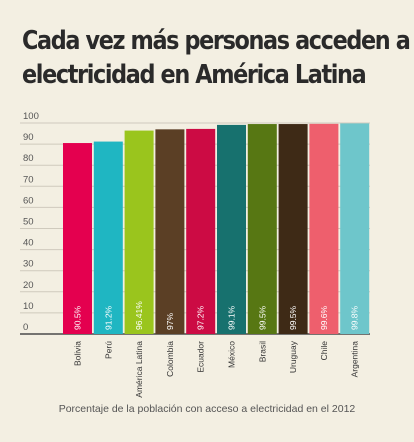  I want to click on category-label: Brasil, so click(262, 351).